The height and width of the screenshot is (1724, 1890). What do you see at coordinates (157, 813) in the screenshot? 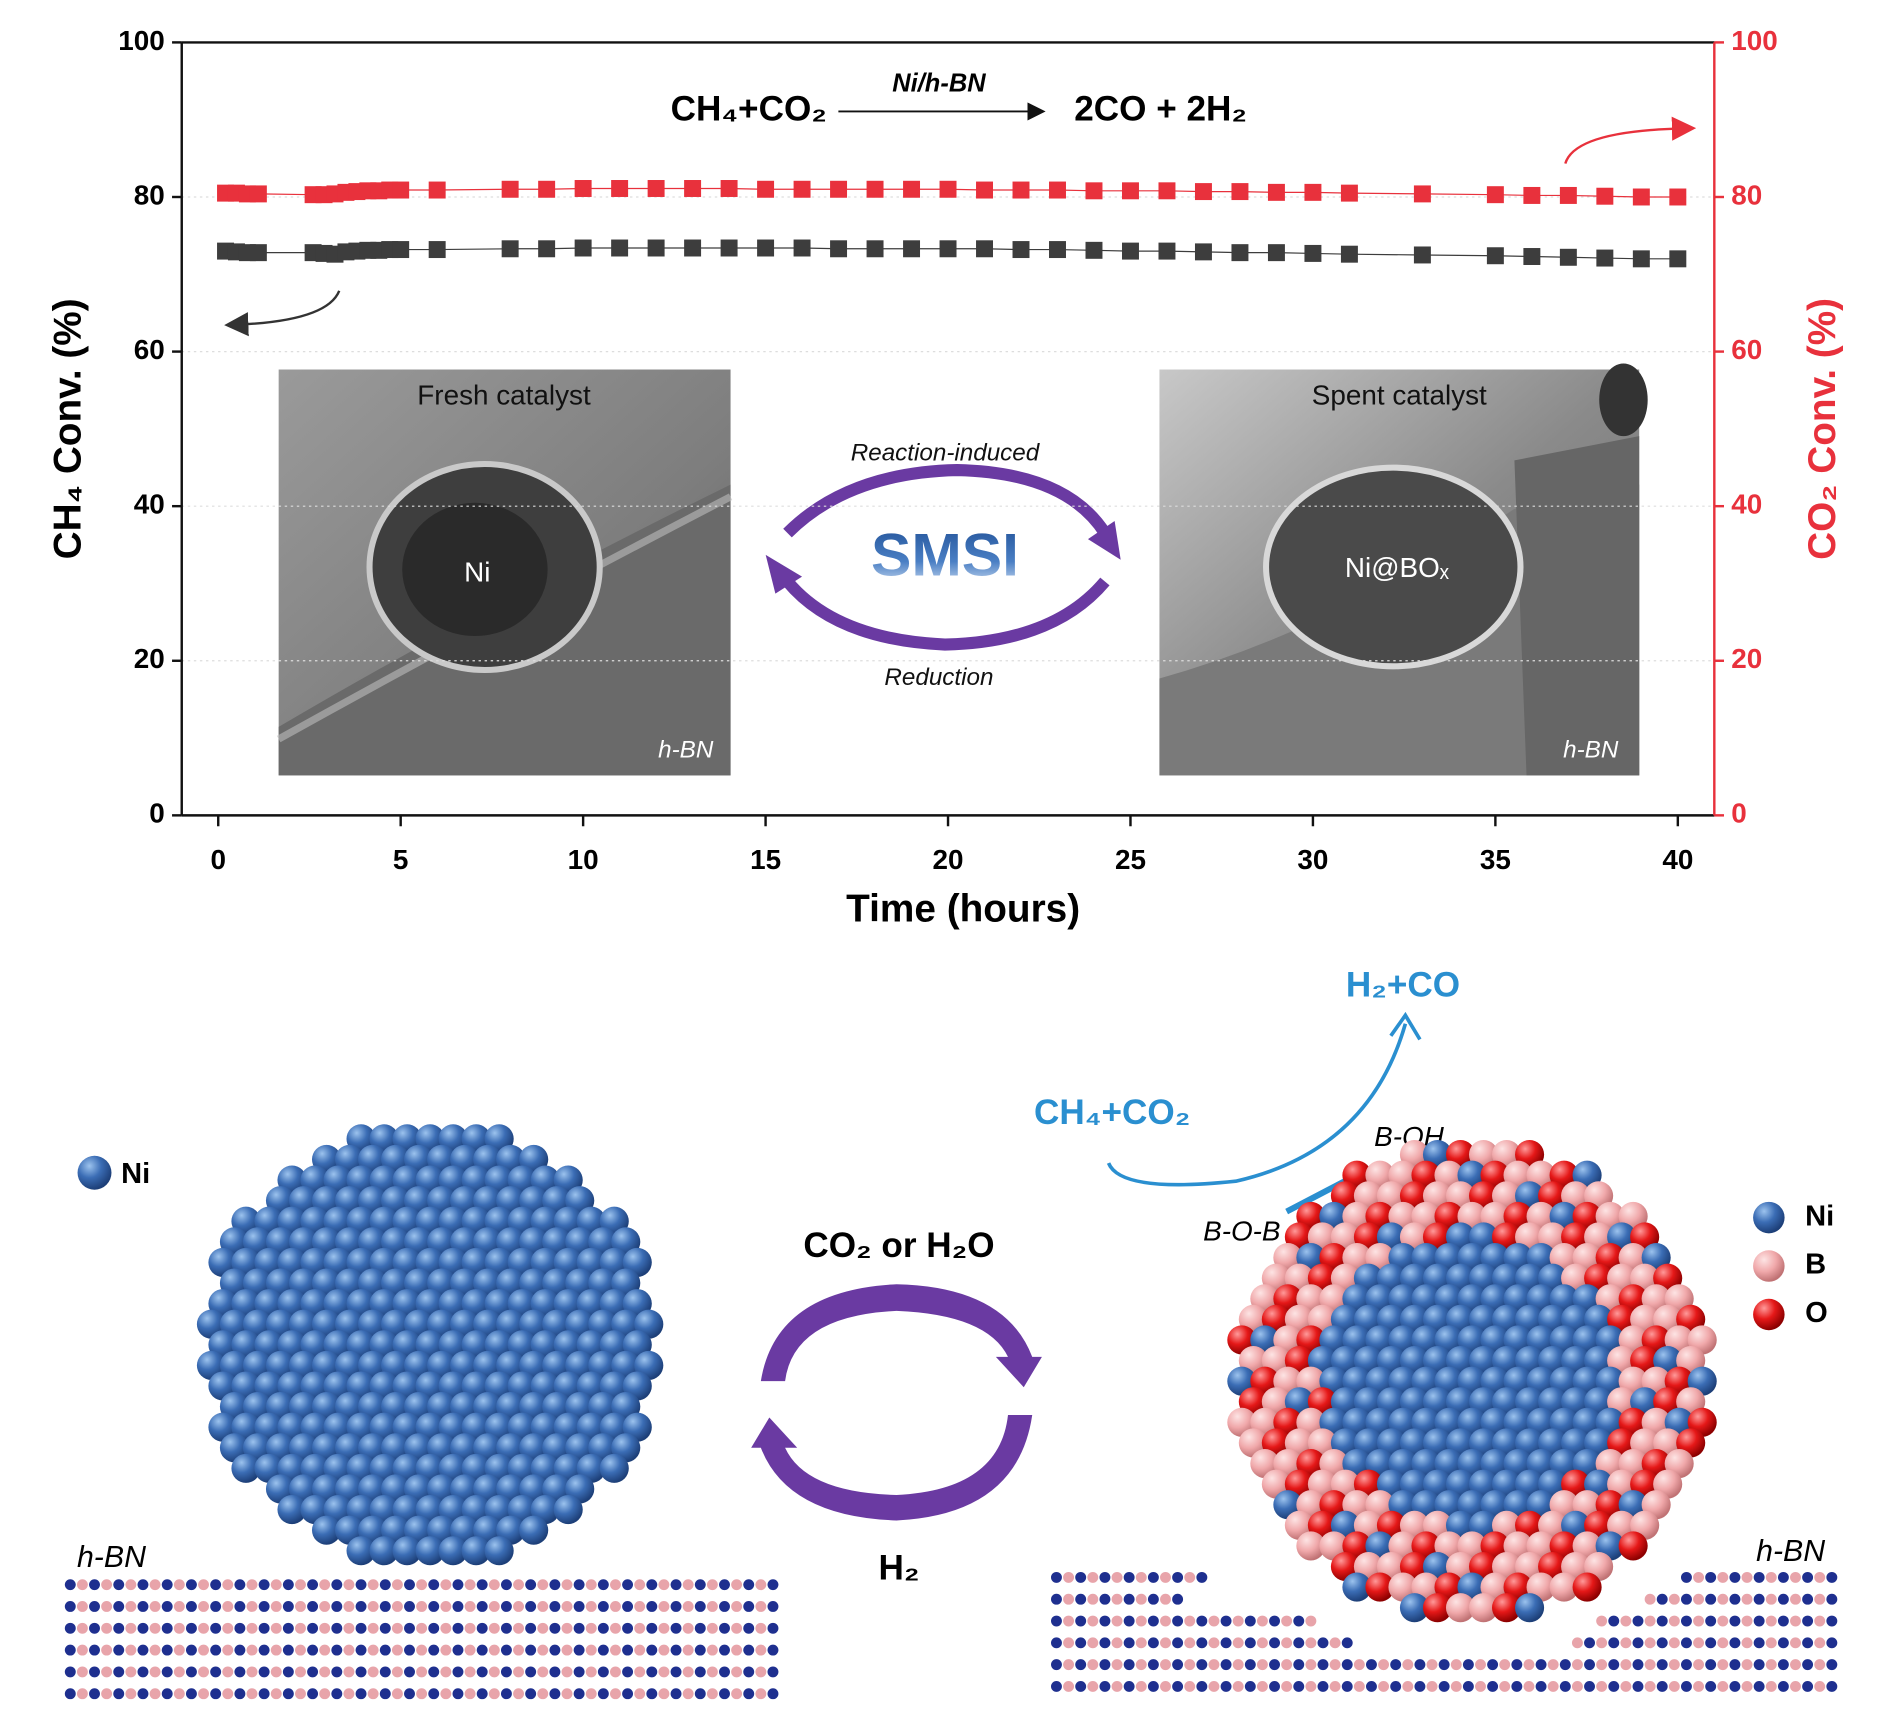
I see `y-tick-label: 0` at bounding box center [157, 813].